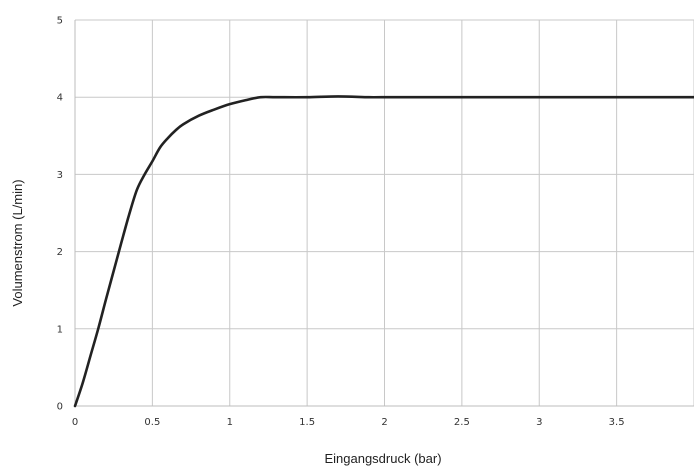 Image resolution: width=694 pixels, height=469 pixels. I want to click on y-tick-label: 3, so click(60, 175).